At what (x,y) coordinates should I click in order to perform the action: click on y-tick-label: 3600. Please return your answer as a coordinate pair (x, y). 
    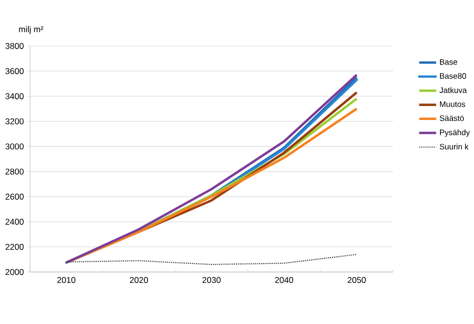
    Looking at the image, I should click on (14, 71).